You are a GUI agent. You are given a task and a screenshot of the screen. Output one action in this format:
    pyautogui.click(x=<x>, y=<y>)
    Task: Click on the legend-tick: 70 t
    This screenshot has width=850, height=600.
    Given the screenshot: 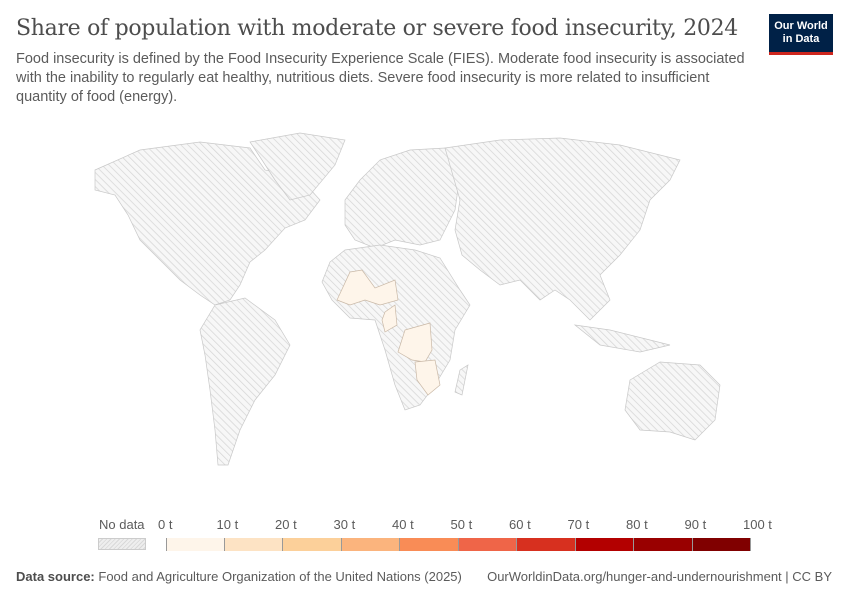 What is the action you would take?
    pyautogui.click(x=578, y=524)
    